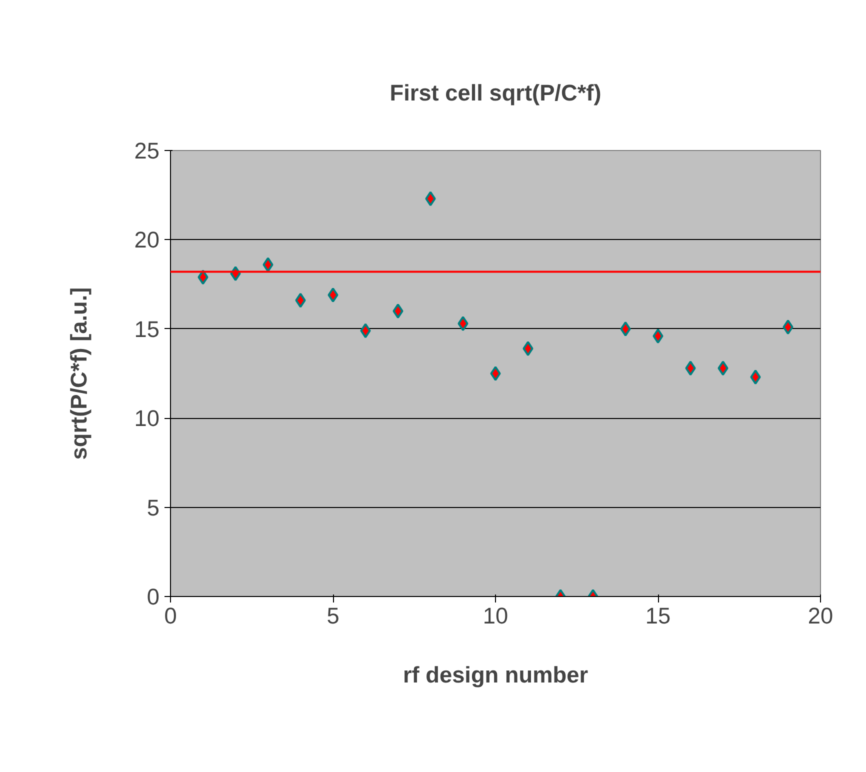 Image resolution: width=866 pixels, height=772 pixels. Describe the element at coordinates (153, 597) in the screenshot. I see `y-tick-label: 0` at that location.